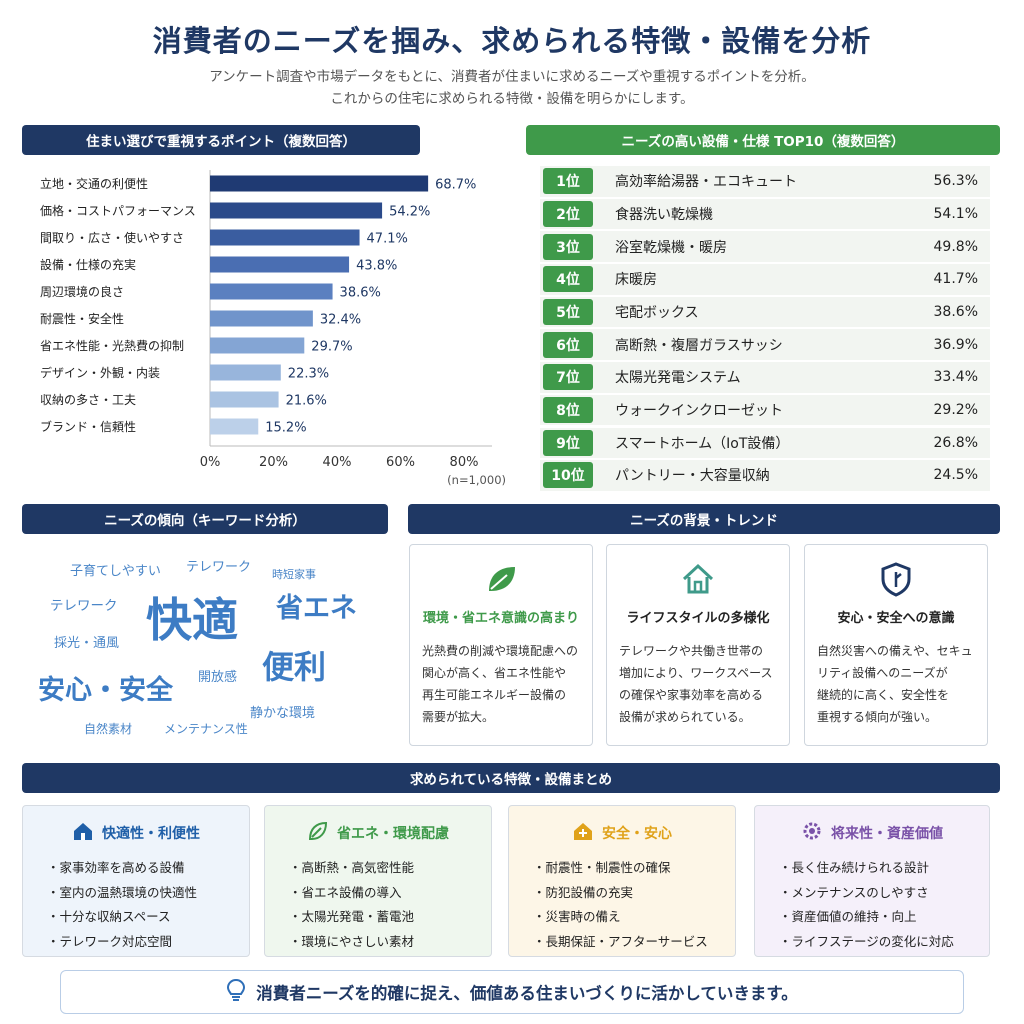 The height and width of the screenshot is (1024, 1024). What do you see at coordinates (765, 475) in the screenshot?
I see `ranking-row: 10位 パントリー・大容量収納 24.5%` at bounding box center [765, 475].